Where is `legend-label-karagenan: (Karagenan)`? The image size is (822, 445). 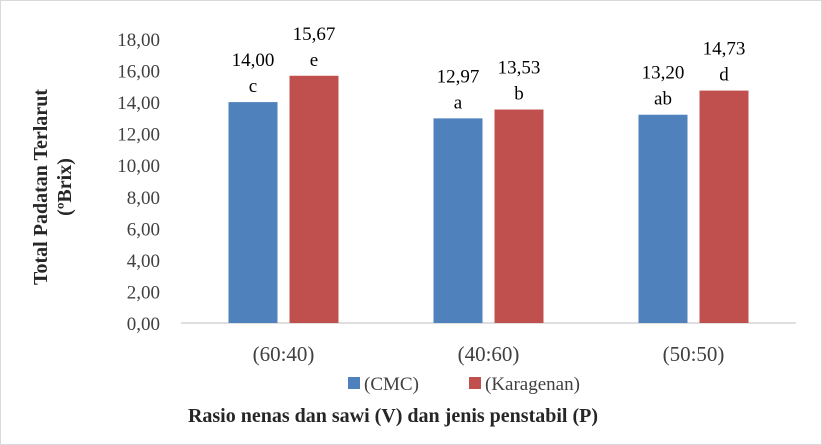 legend-label-karagenan: (Karagenan) is located at coordinates (532, 384).